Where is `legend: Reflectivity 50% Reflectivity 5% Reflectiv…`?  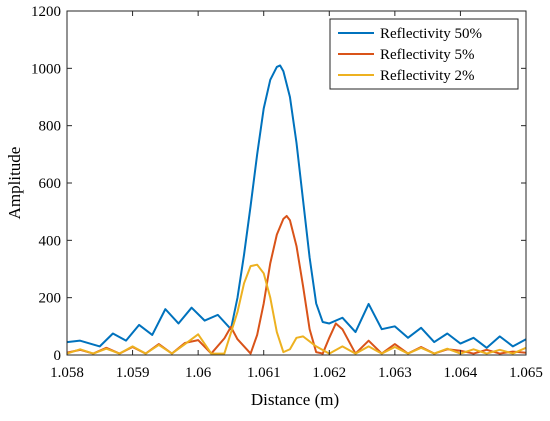
legend: Reflectivity 50% Reflectivity 5% Reflectiv… is located at coordinates (424, 54).